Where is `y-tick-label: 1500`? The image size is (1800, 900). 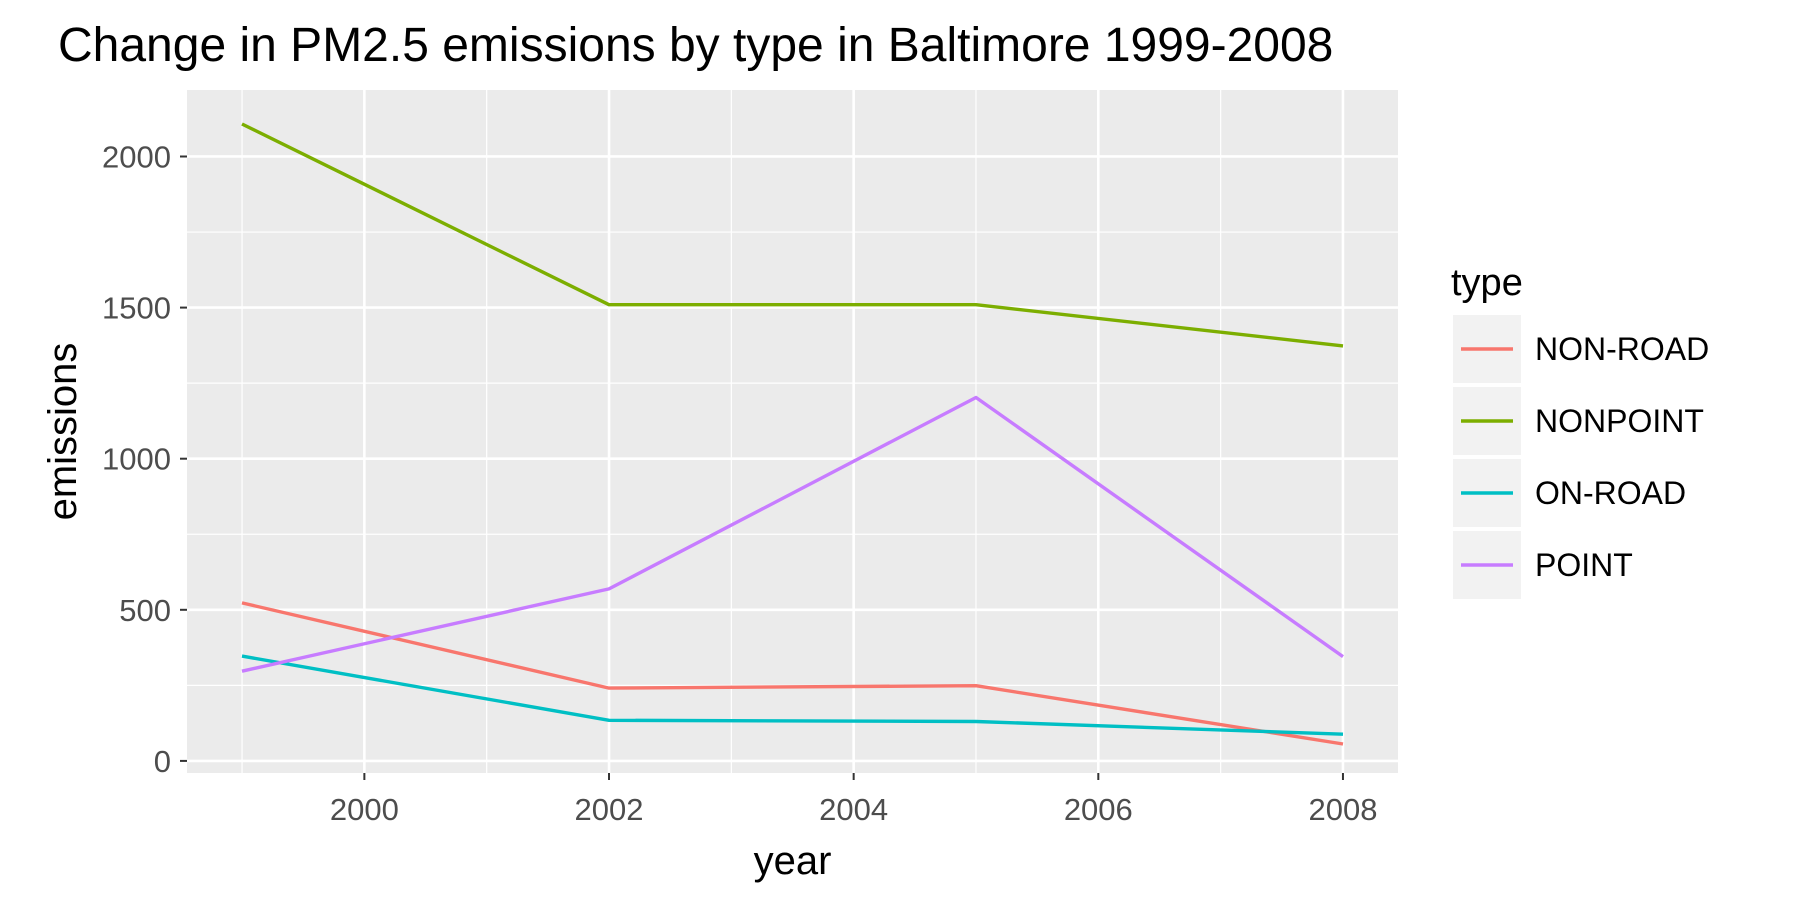
y-tick-label: 1500 is located at coordinates (136, 308).